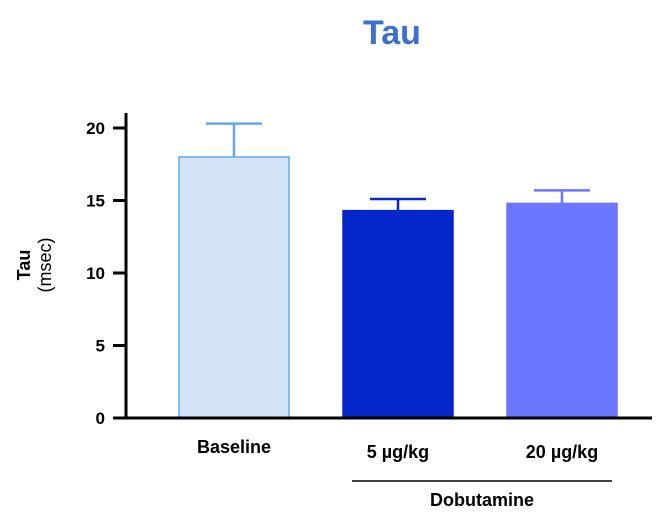 The image size is (662, 514). What do you see at coordinates (100, 418) in the screenshot?
I see `y-tick-label: 0` at bounding box center [100, 418].